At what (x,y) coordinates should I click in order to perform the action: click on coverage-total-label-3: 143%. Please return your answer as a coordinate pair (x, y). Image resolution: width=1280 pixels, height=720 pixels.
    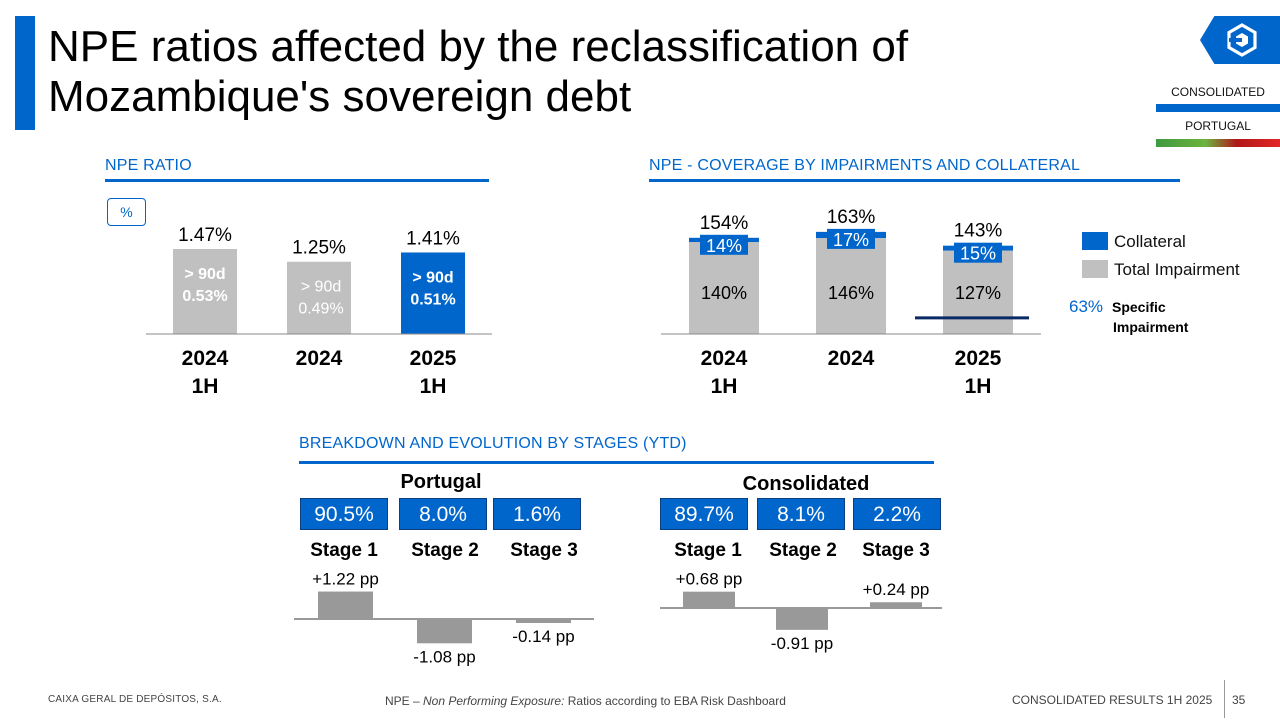
    Looking at the image, I should click on (978, 231).